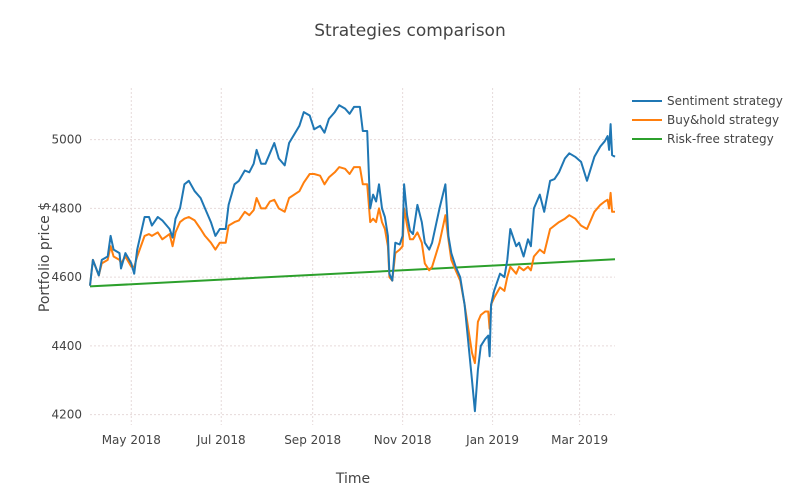 The height and width of the screenshot is (499, 792). I want to click on x-tick-label: Jul 2018, so click(221, 440).